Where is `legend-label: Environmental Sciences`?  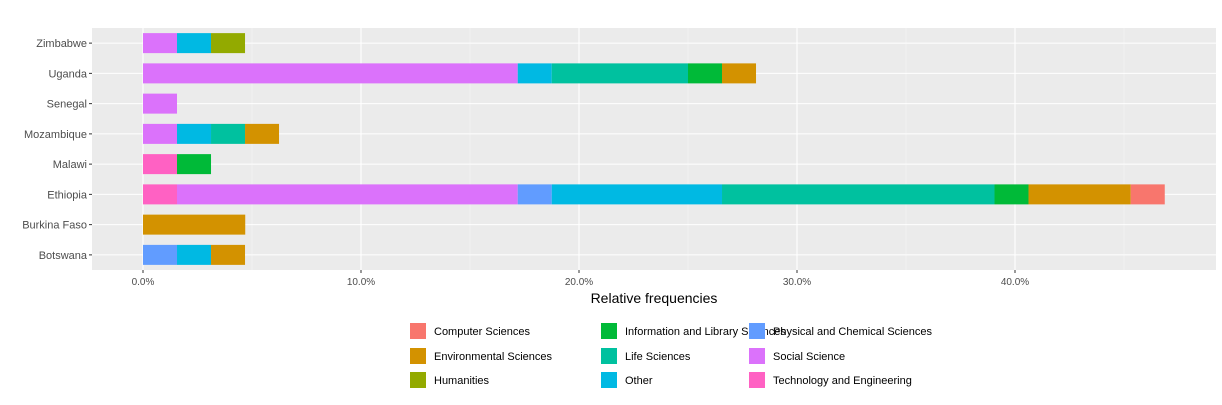
legend-label: Environmental Sciences is located at coordinates (493, 357).